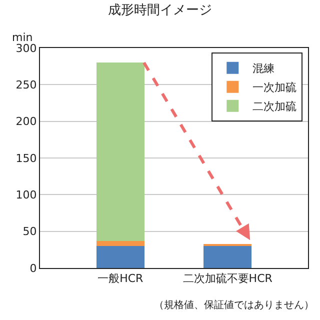 The image size is (320, 320). I want to click on legend-label: 二次加硫, so click(274, 107).